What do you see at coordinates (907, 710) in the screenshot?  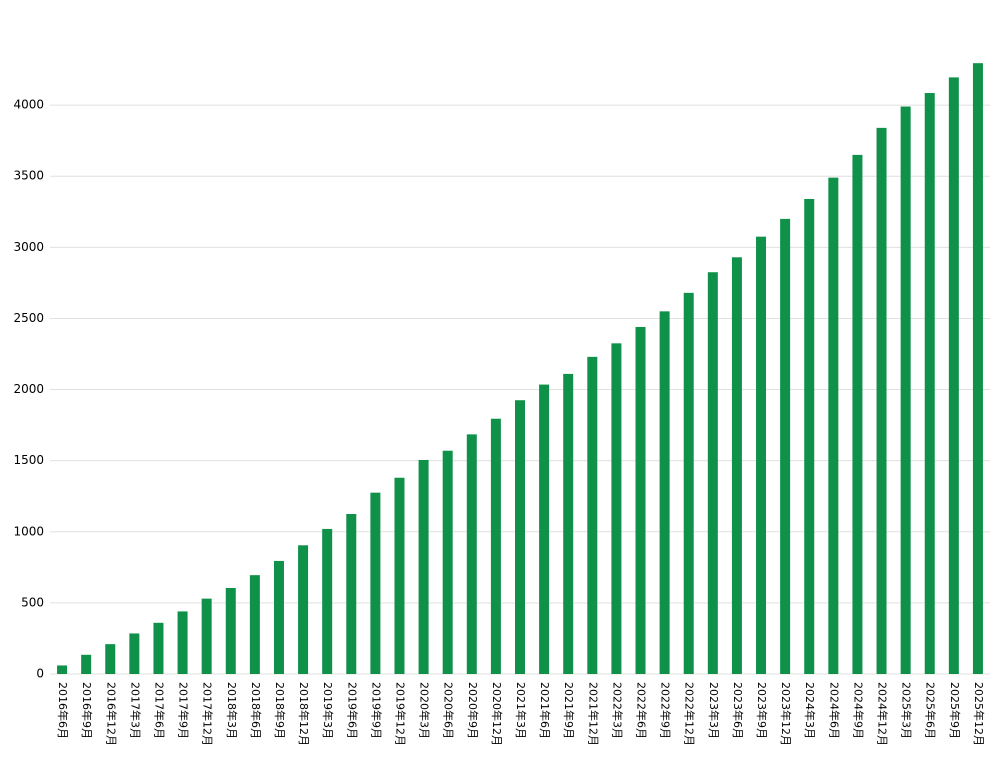 I see `x-tick-label: 2025年3月` at bounding box center [907, 710].